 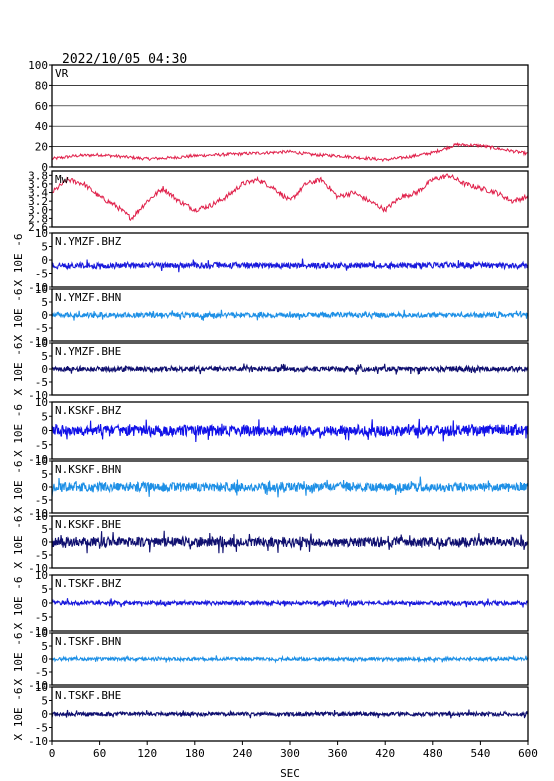 What do you see at coordinates (38, 65) in the screenshot?
I see `y-tick-label: 100` at bounding box center [38, 65].